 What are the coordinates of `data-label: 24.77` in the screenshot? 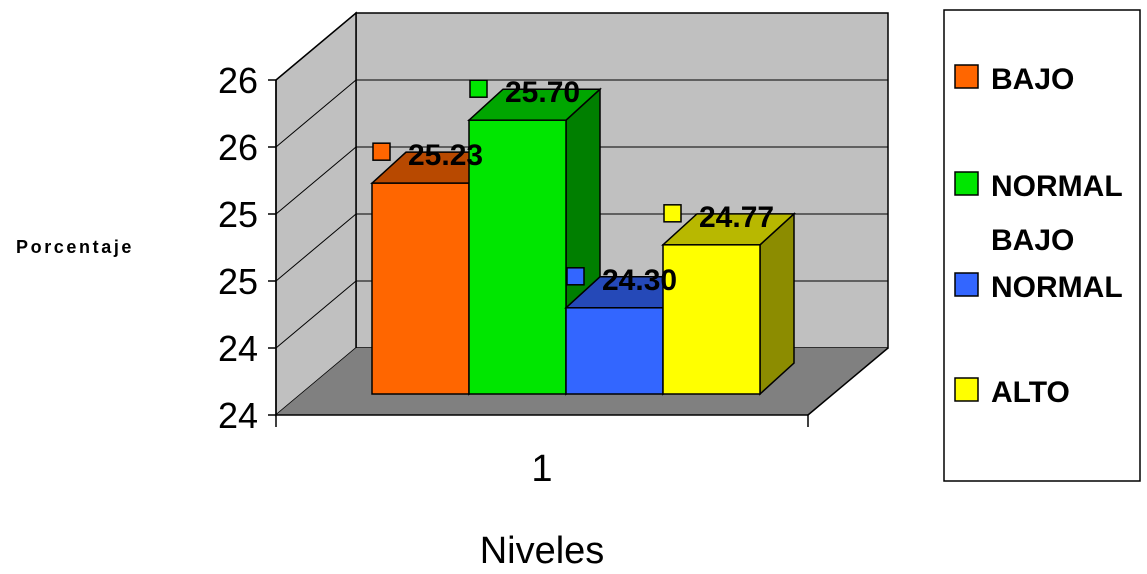 It's located at (736, 217).